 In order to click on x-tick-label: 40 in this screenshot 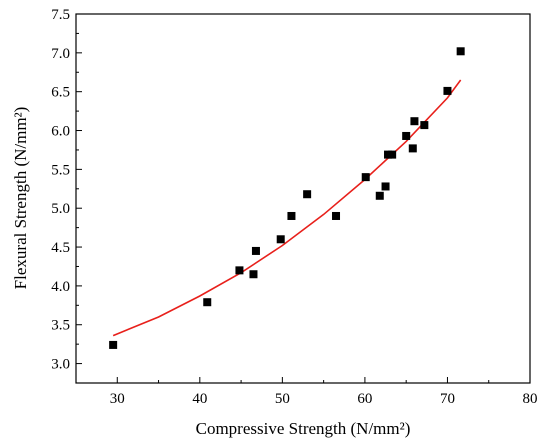, I will do `click(199, 399)`.